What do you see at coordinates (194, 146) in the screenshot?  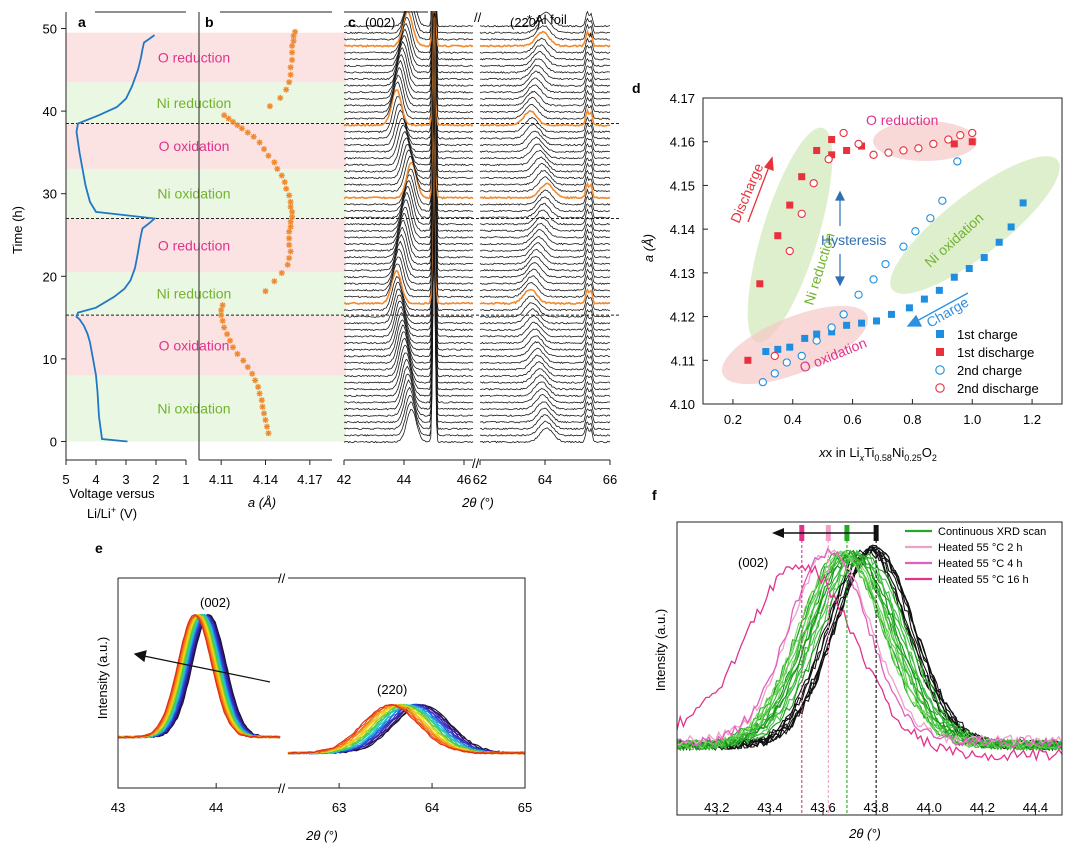 I see `region-label: O oxidation` at bounding box center [194, 146].